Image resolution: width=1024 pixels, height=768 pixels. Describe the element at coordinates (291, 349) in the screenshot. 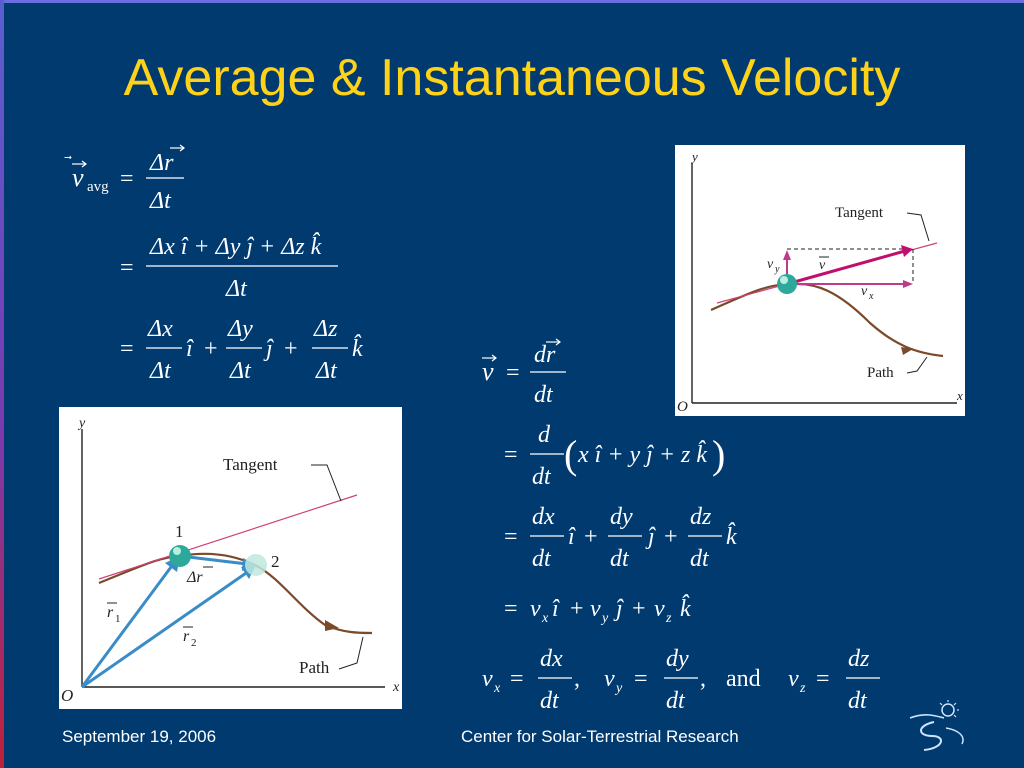

I see `plus-2: +` at that location.